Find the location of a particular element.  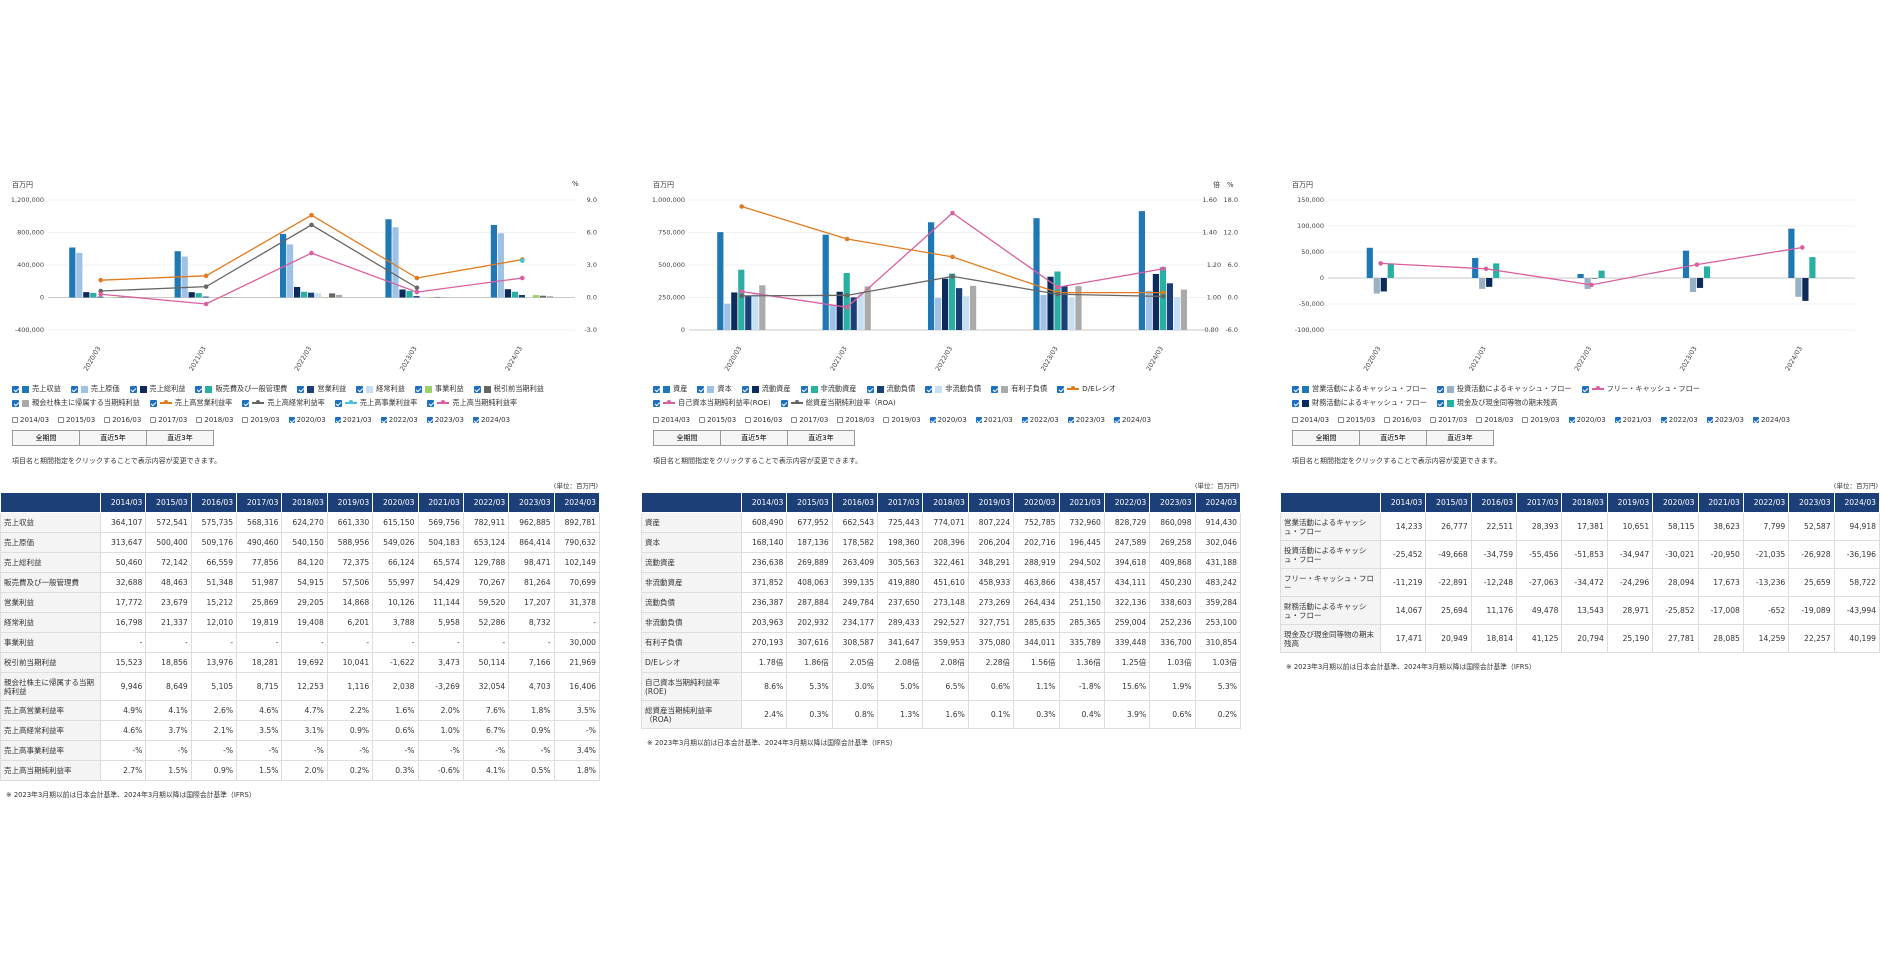

row-label: 売上高経常利益率 is located at coordinates (50, 730).